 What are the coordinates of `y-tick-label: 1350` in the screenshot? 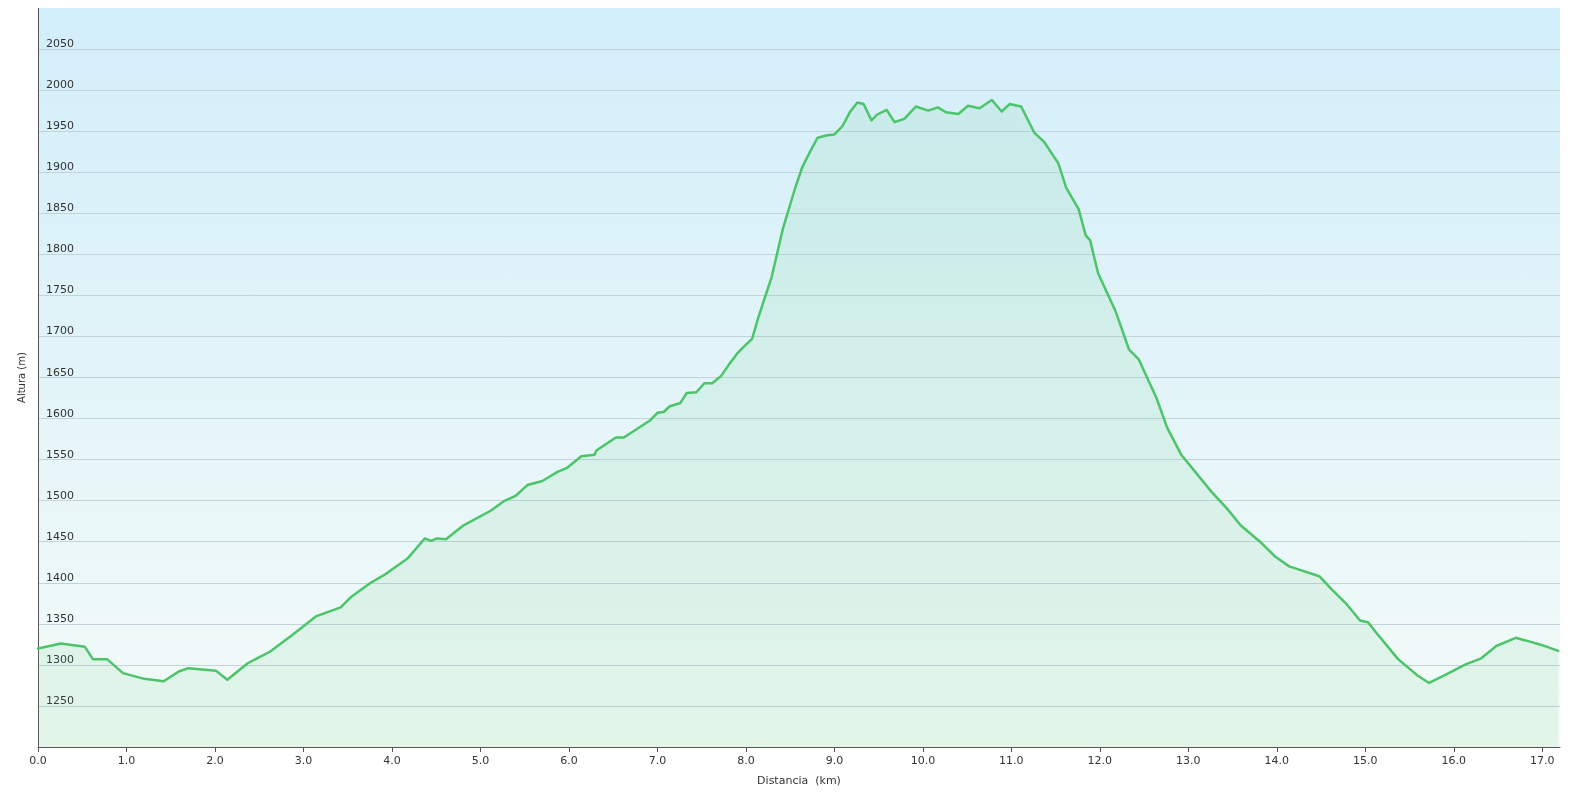 It's located at (60, 618).